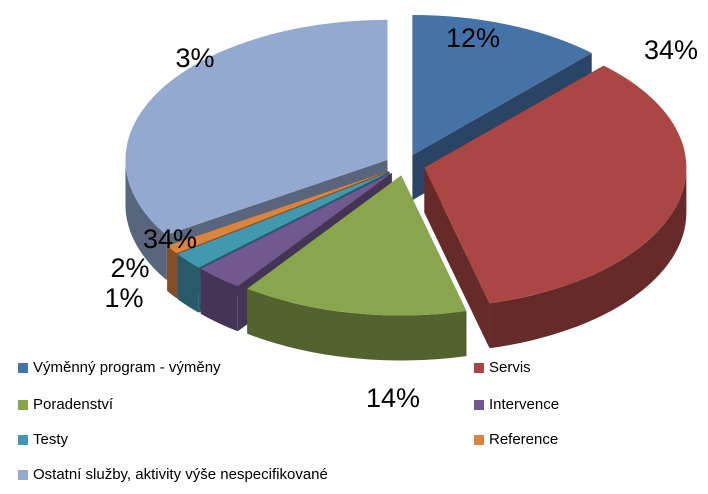 The height and width of the screenshot is (494, 708). What do you see at coordinates (510, 367) in the screenshot?
I see `legend-label: Servis` at bounding box center [510, 367].